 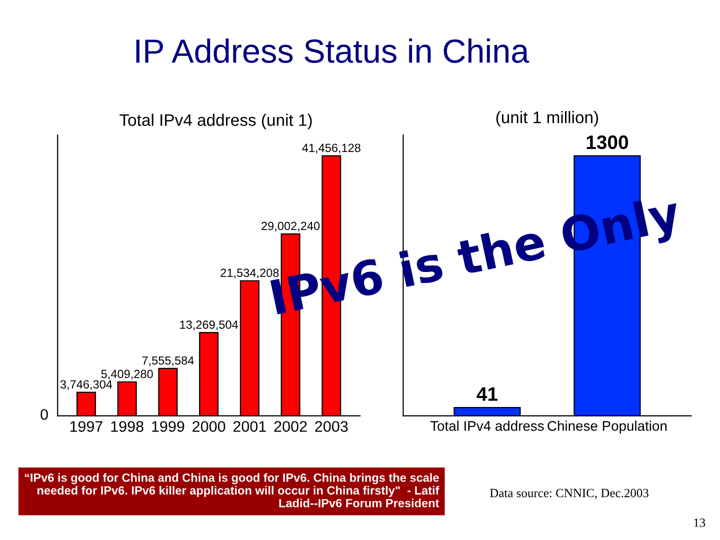 I want to click on chart-title: IP Address Status in China, so click(x=333, y=50).